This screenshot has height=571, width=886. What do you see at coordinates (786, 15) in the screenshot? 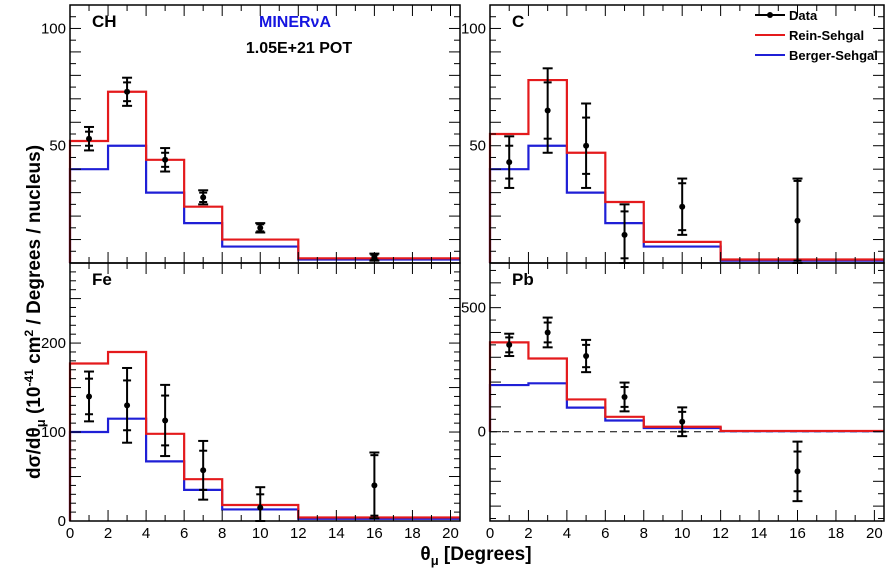
I see `legend-item: Data` at bounding box center [786, 15].